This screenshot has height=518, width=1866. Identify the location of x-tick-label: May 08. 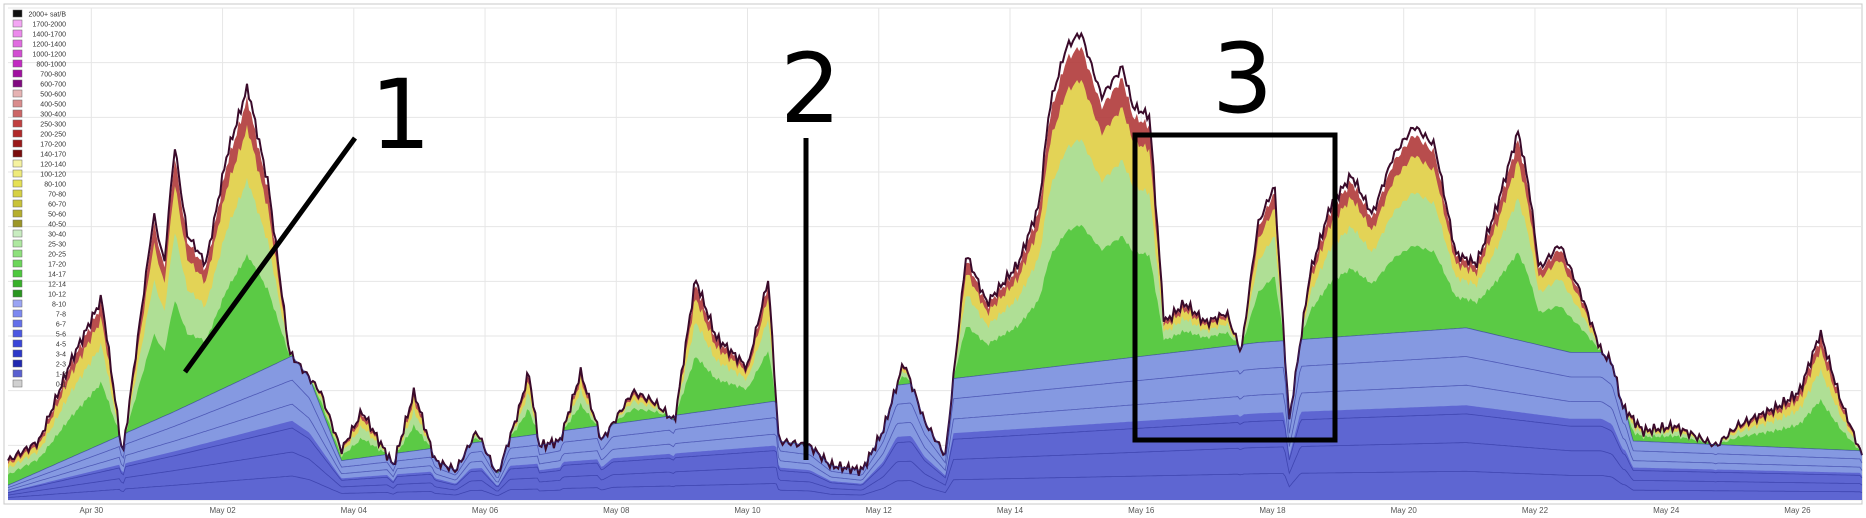
(616, 510).